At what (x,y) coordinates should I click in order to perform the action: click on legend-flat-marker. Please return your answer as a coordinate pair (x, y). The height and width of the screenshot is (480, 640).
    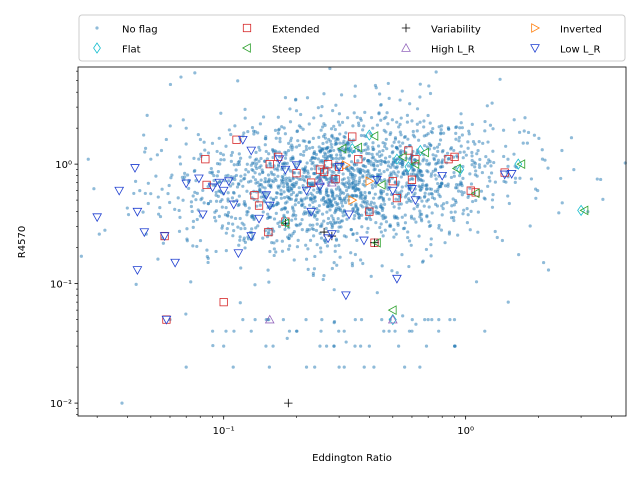
    Looking at the image, I should click on (97, 48).